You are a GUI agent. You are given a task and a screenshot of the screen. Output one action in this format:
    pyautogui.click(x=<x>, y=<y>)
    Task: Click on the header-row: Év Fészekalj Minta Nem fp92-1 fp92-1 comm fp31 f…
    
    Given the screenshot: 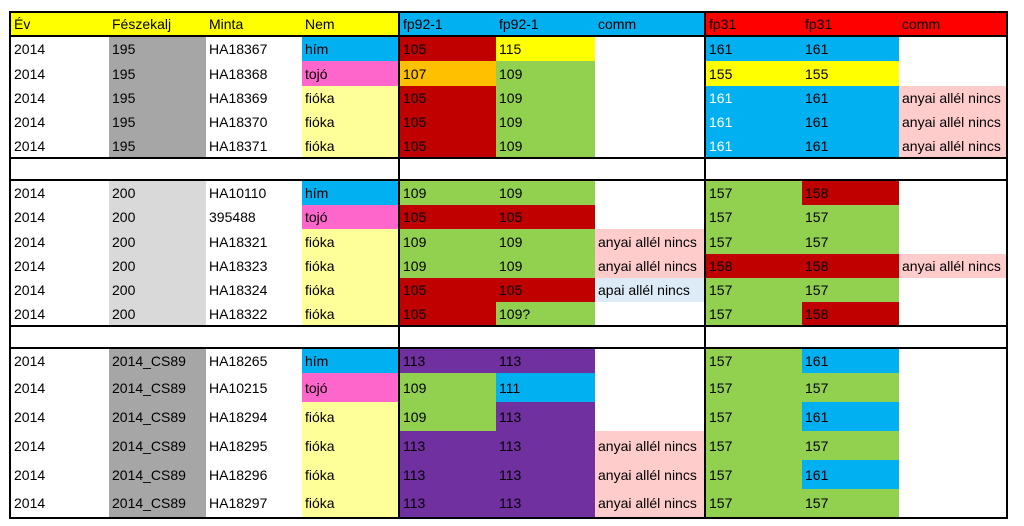 What is the action you would take?
    pyautogui.click(x=508, y=24)
    